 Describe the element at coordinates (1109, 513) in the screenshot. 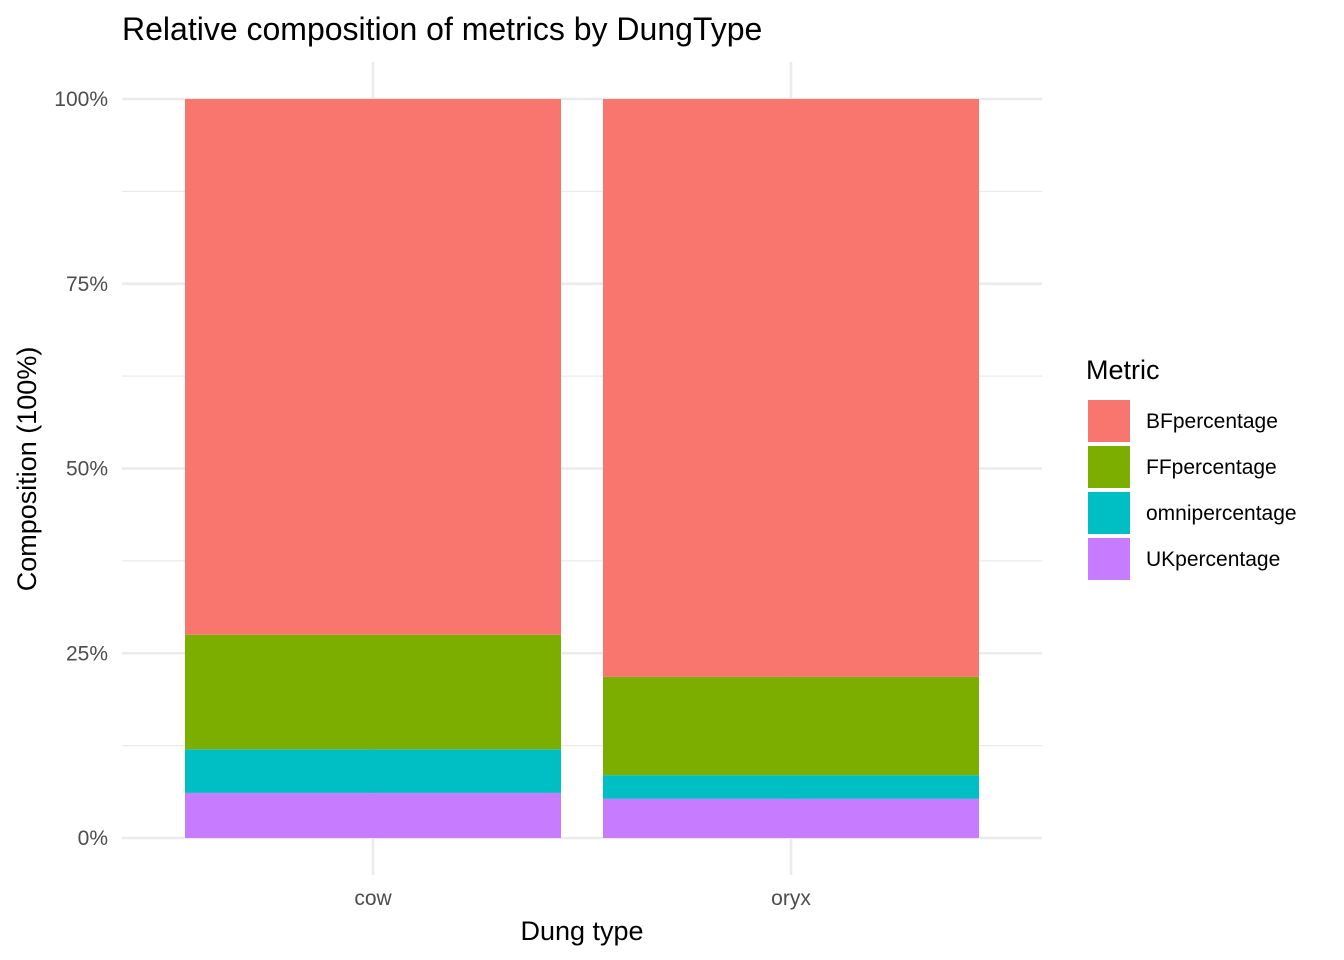

I see `legend-key-omnipercentage` at that location.